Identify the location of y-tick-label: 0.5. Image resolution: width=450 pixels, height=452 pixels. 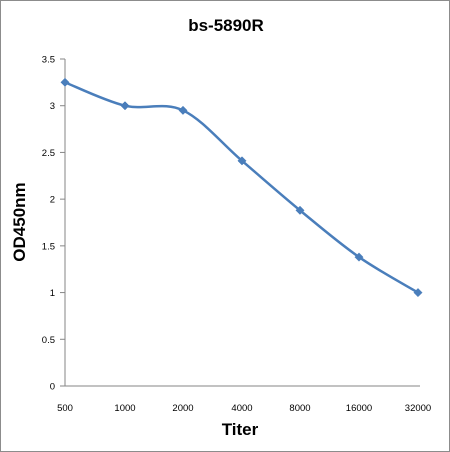
(48, 340).